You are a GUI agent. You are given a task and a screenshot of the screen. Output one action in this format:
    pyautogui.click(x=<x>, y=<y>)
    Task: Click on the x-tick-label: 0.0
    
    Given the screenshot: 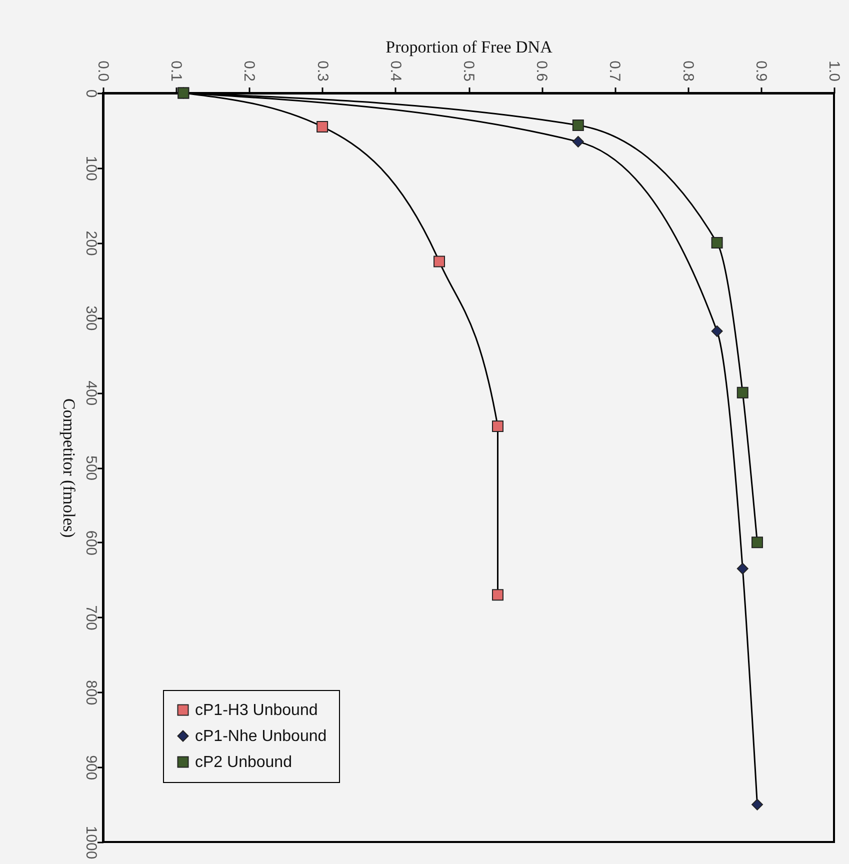 What is the action you would take?
    pyautogui.click(x=103, y=71)
    